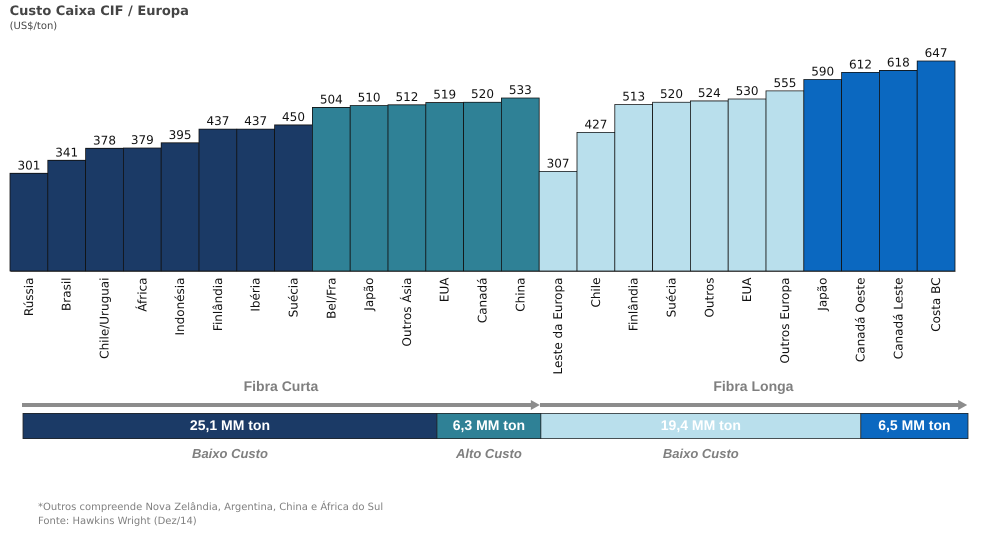 The height and width of the screenshot is (548, 982). I want to click on x-tick-label: Brasil, so click(67, 294).